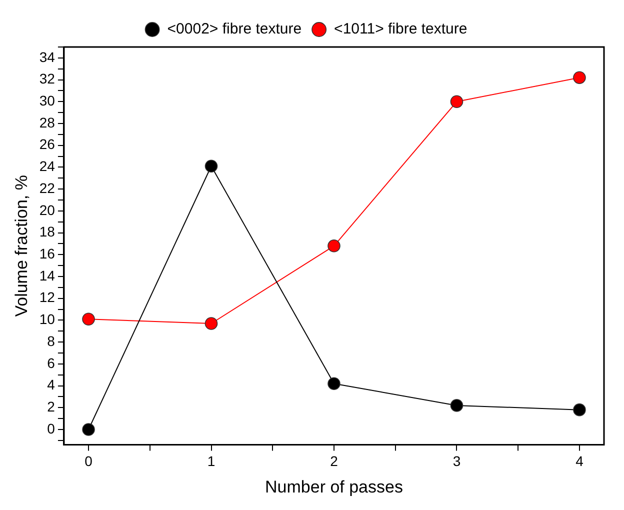 Image resolution: width=624 pixels, height=510 pixels. What do you see at coordinates (47, 297) in the screenshot?
I see `y-tick-label: 12` at bounding box center [47, 297].